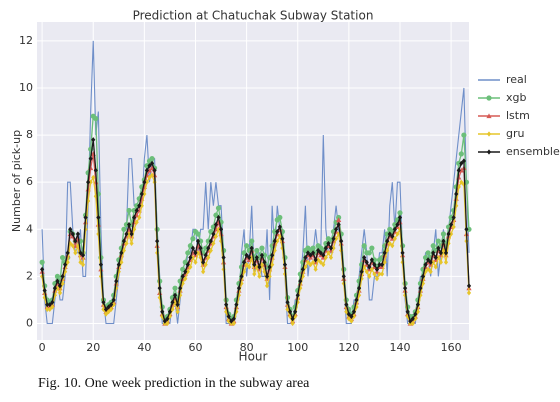 The image size is (560, 402). What do you see at coordinates (29, 275) in the screenshot?
I see `y-tick-label: 2` at bounding box center [29, 275].